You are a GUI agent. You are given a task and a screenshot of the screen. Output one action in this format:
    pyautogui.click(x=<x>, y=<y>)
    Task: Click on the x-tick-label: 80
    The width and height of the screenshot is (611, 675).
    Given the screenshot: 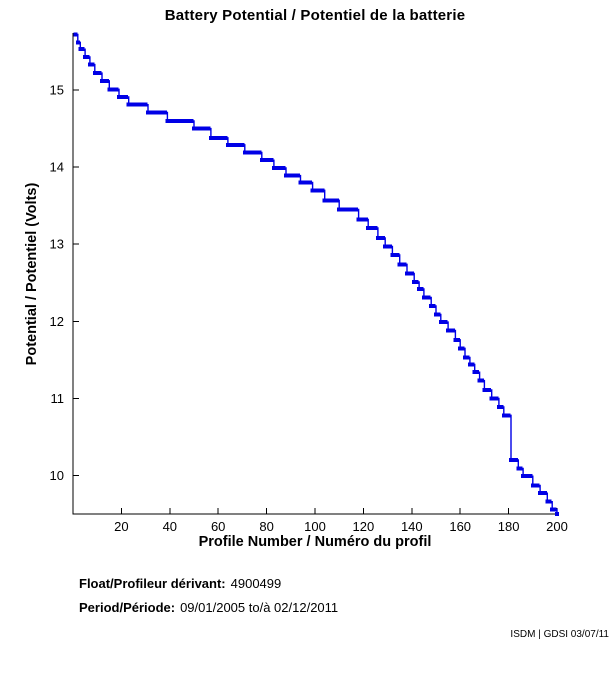 What is the action you would take?
    pyautogui.click(x=266, y=526)
    